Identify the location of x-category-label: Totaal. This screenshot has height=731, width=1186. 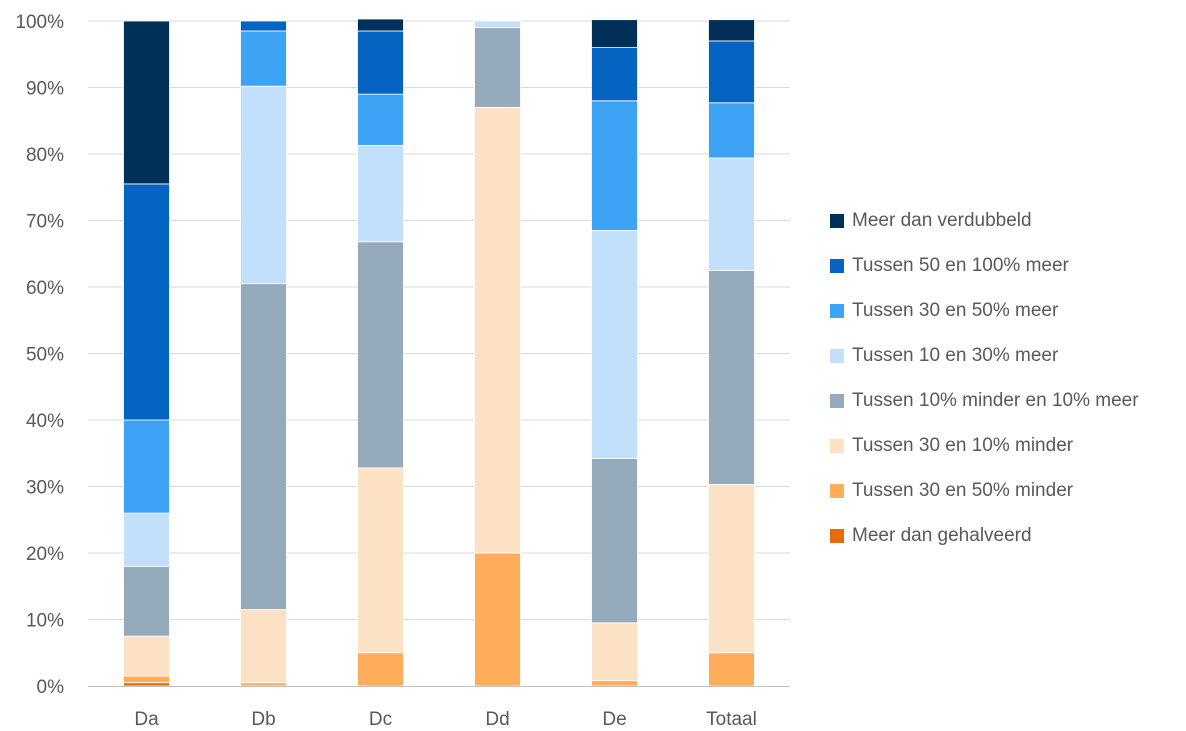
(731, 719).